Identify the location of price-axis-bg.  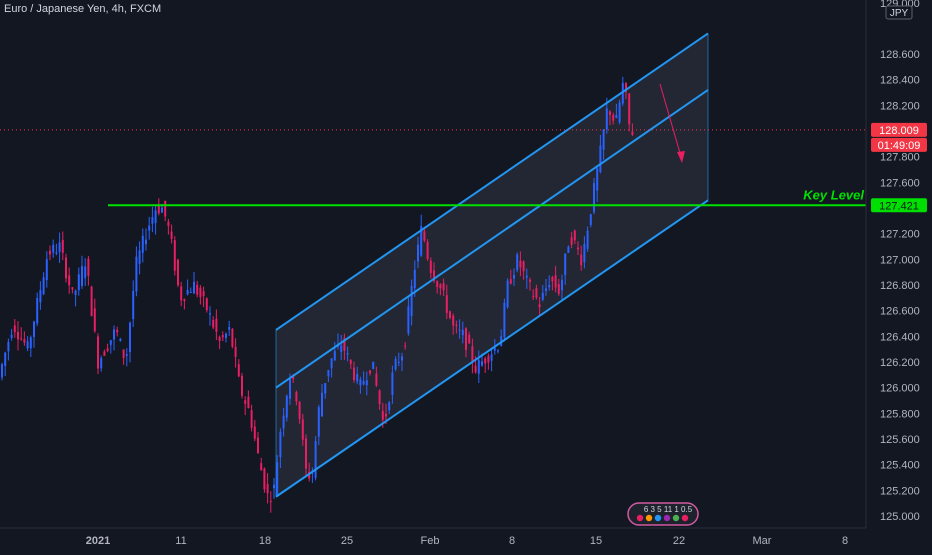
(899, 275).